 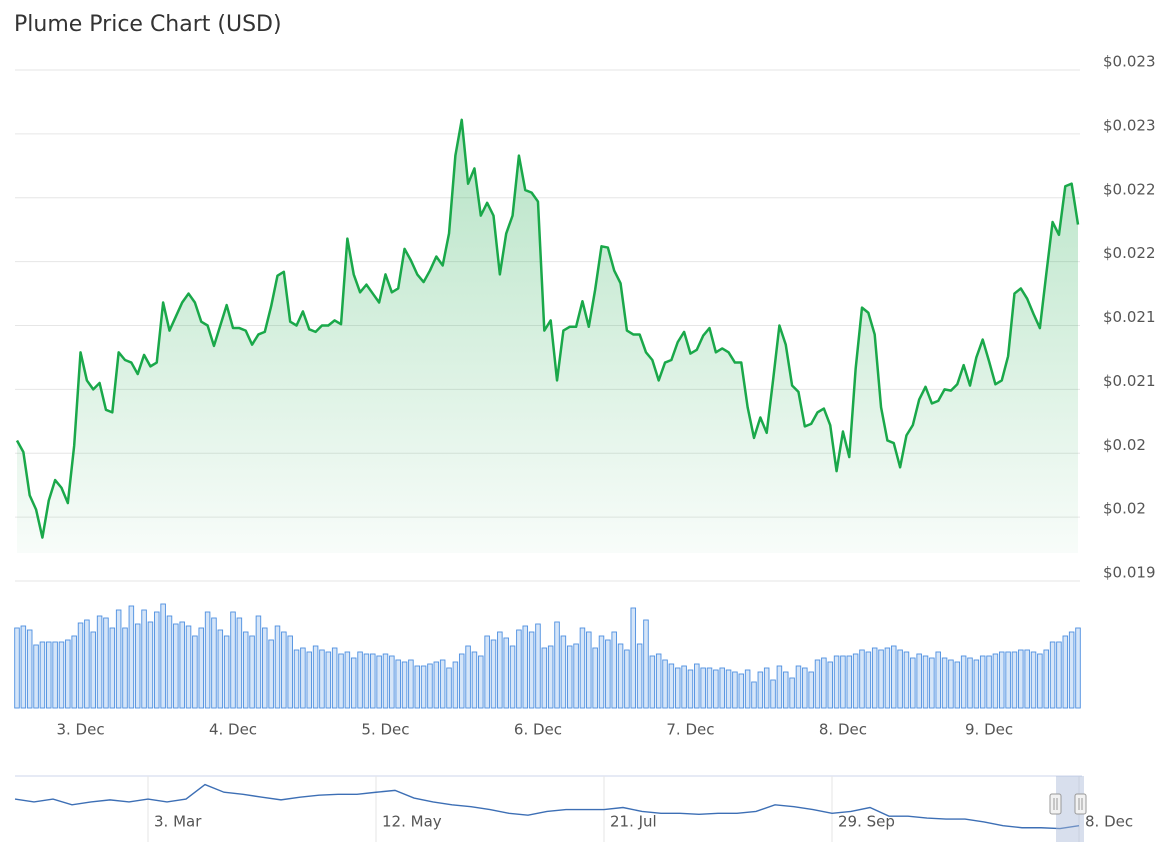 What do you see at coordinates (866, 822) in the screenshot?
I see `navigator-tick-label: 29. Sep` at bounding box center [866, 822].